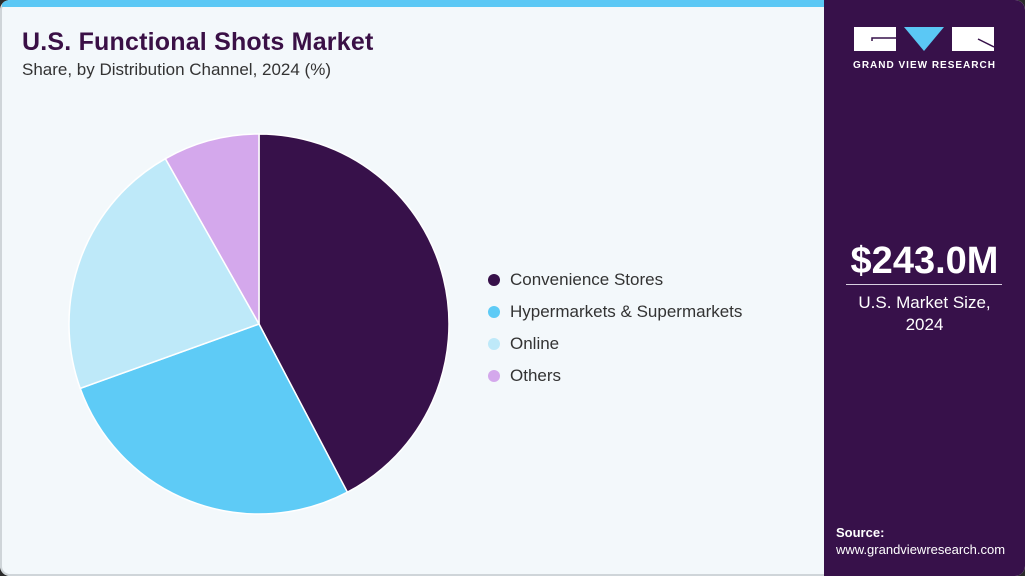 The image size is (1025, 576). Describe the element at coordinates (924, 302) in the screenshot. I see `market-size-label-line1: U.S. Market Size,` at that location.